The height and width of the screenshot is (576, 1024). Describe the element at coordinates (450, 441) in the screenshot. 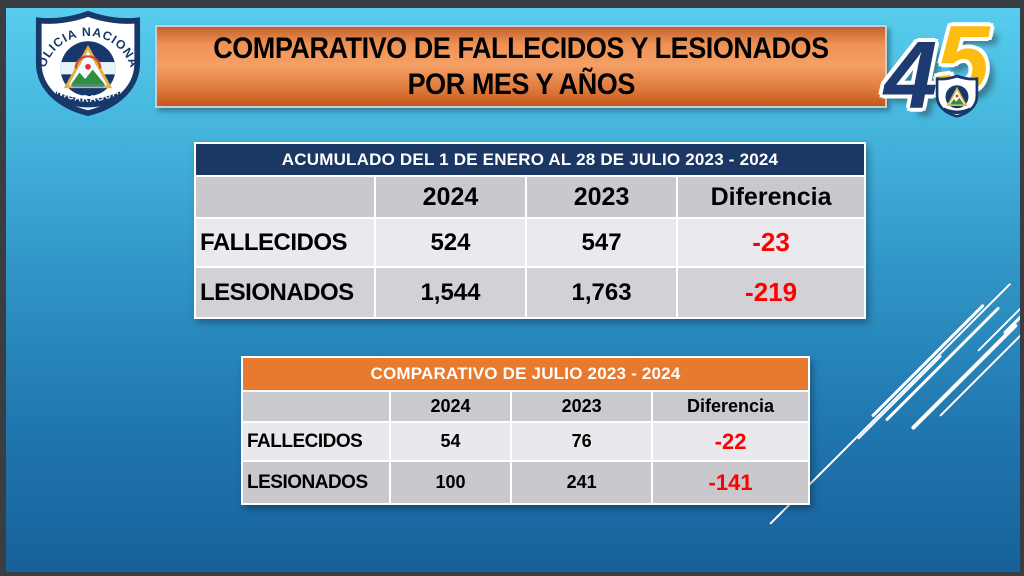

I see `fallecidos-2024-value: 54` at that location.